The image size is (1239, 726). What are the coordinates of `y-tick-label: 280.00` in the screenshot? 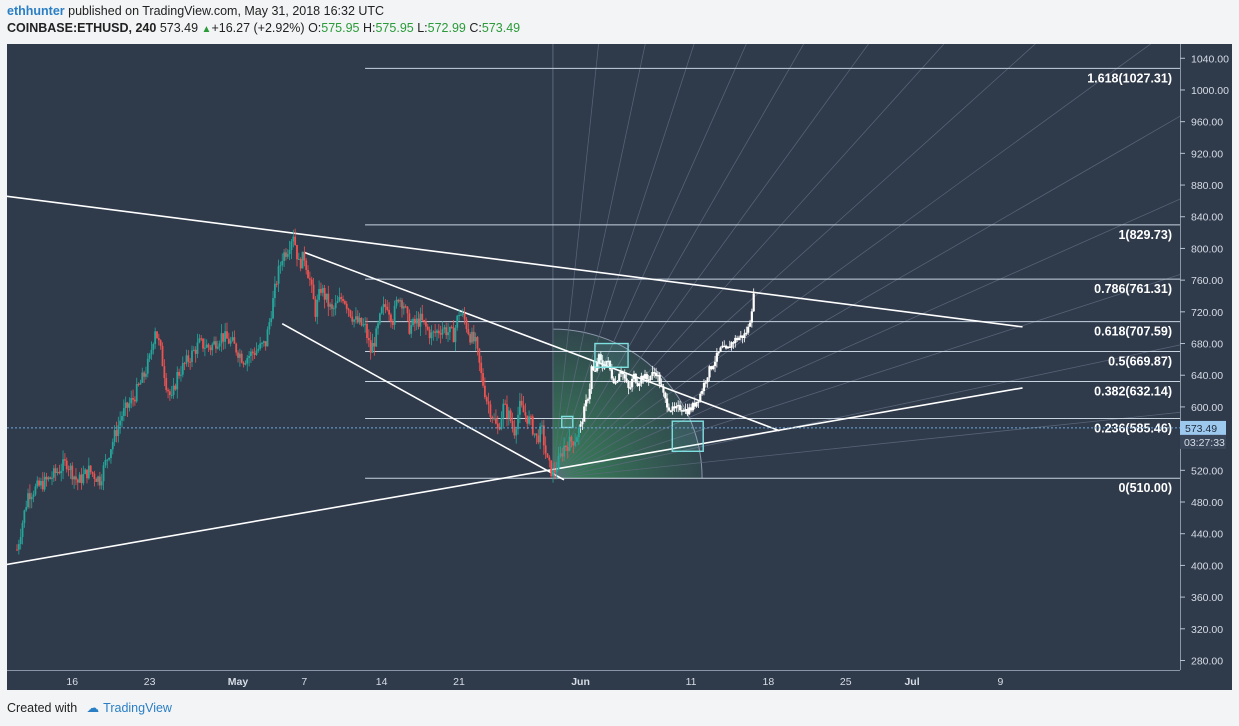 It's located at (1207, 661).